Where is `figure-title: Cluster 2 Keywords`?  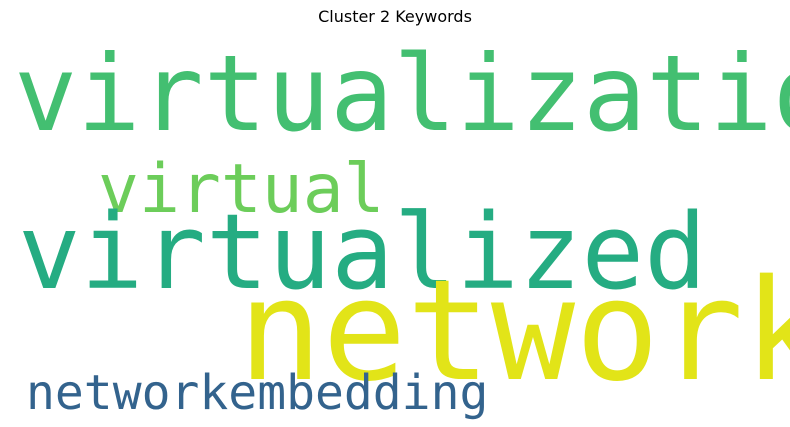 figure-title: Cluster 2 Keywords is located at coordinates (395, 16).